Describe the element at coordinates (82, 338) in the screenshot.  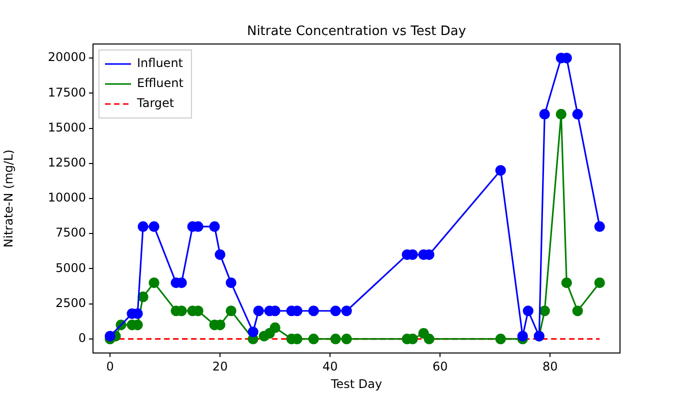
I see `y-tick-label: 0` at that location.